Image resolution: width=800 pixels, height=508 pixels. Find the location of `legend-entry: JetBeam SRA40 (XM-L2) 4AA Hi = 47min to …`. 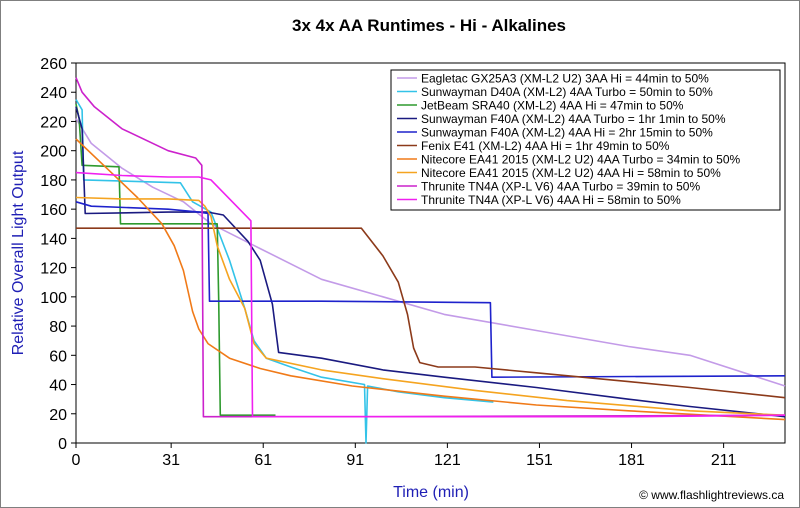

legend-entry: JetBeam SRA40 (XM-L2) 4AA Hi = 47min to … is located at coordinates (552, 106).